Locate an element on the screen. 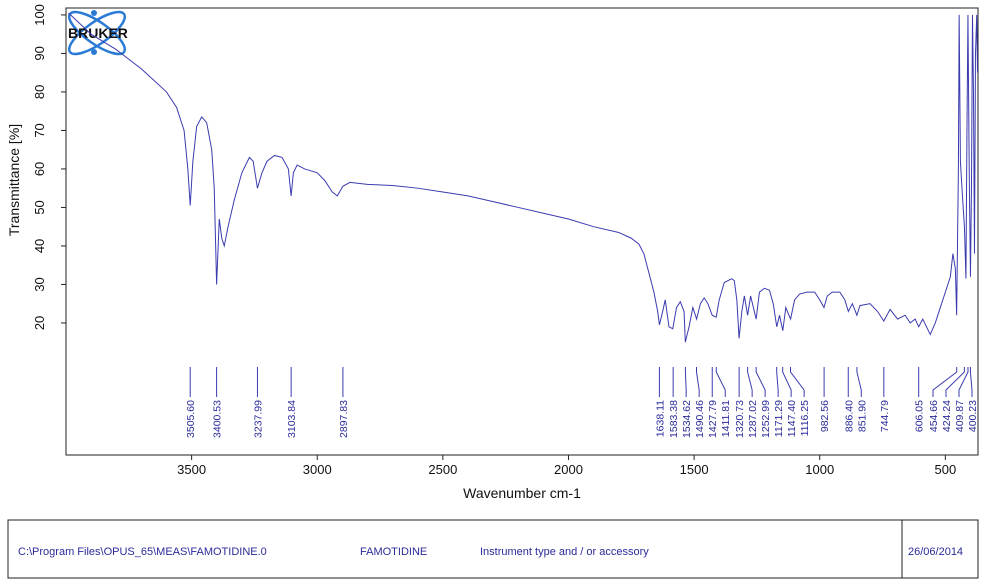 This screenshot has width=983, height=588. x-tick-label: 500 is located at coordinates (945, 469).